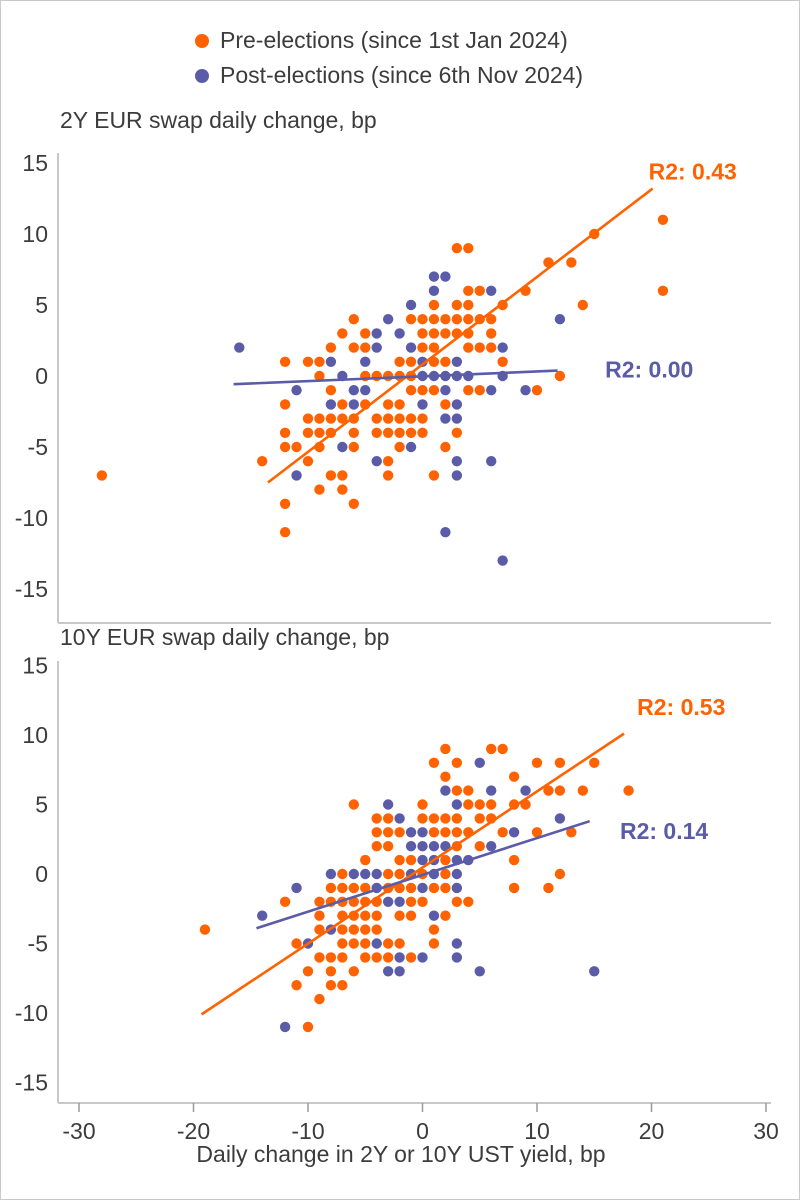 This screenshot has height=1200, width=800. What do you see at coordinates (78, 1131) in the screenshot?
I see `x-tick-label: -30` at bounding box center [78, 1131].